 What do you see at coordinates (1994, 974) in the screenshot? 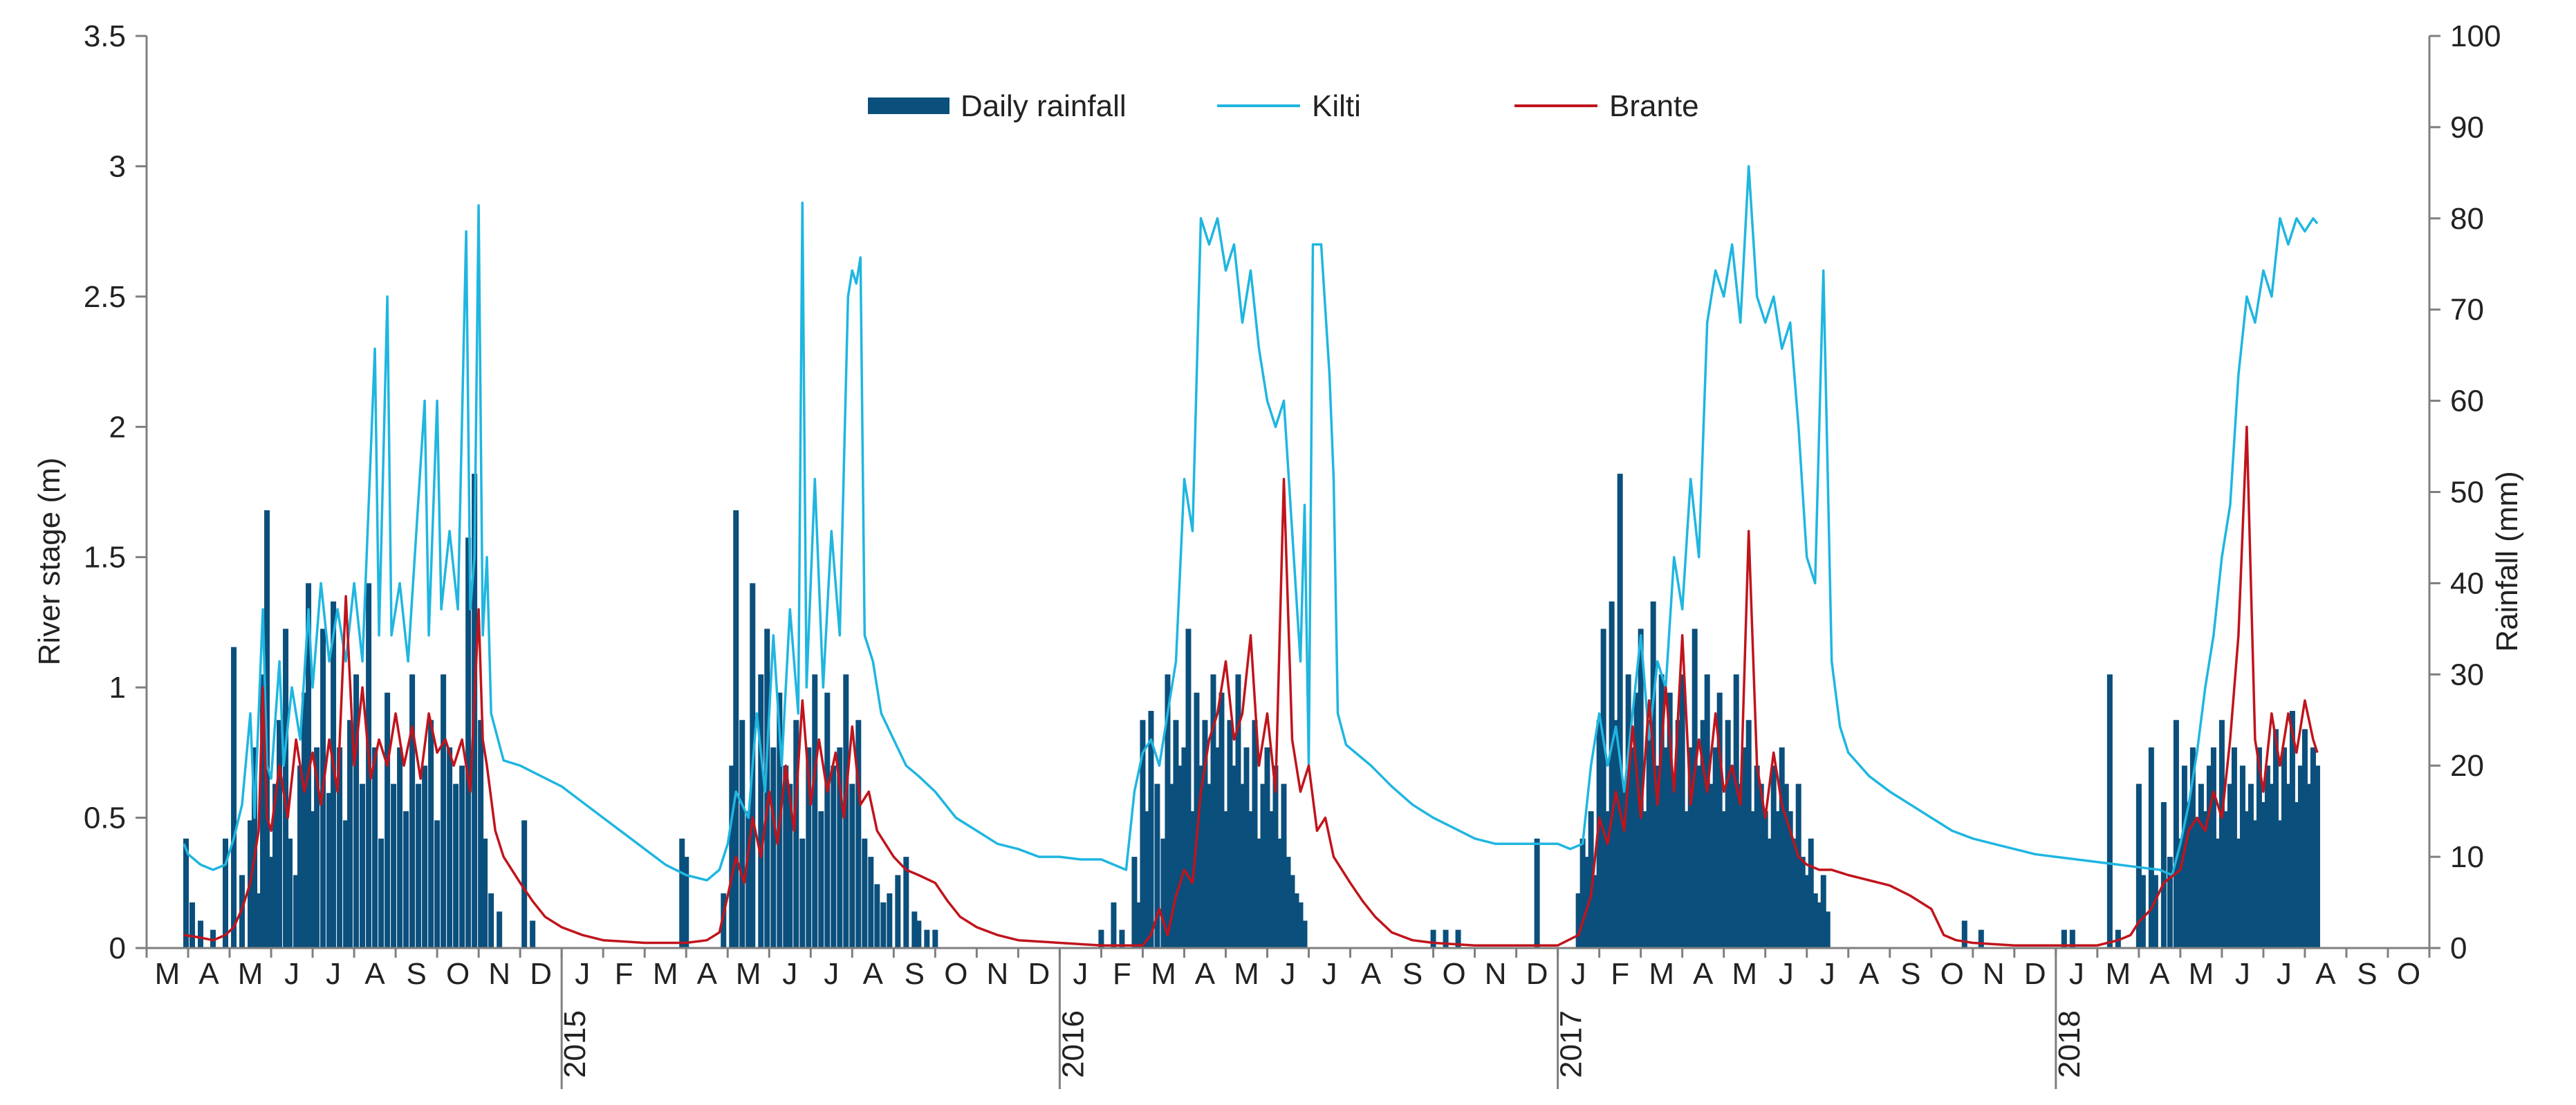
I see `month-label: N` at bounding box center [1994, 974].